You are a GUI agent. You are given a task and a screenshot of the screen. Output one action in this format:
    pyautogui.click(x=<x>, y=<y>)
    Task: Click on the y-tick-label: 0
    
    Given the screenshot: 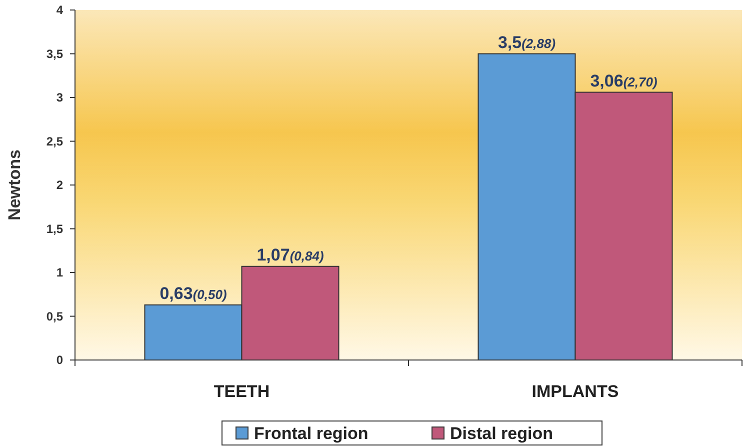 What is the action you would take?
    pyautogui.click(x=60, y=360)
    